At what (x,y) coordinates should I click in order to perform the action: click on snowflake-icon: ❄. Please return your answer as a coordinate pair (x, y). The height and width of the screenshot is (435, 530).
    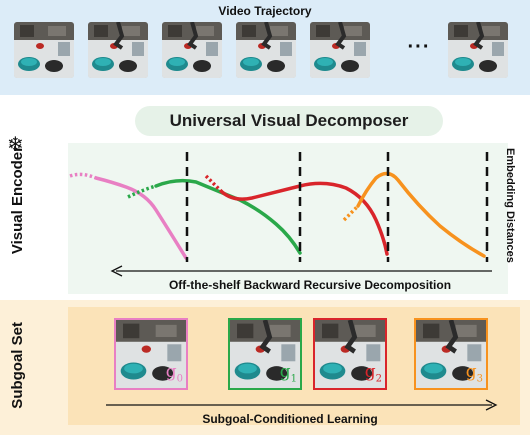
    Looking at the image, I should click on (15, 145).